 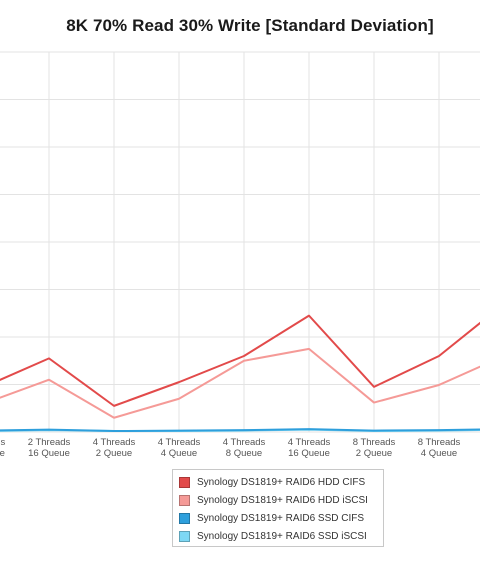 I want to click on legend-label: Synology DS1819+ RAID6 SSD iSCSI, so click(x=282, y=536).